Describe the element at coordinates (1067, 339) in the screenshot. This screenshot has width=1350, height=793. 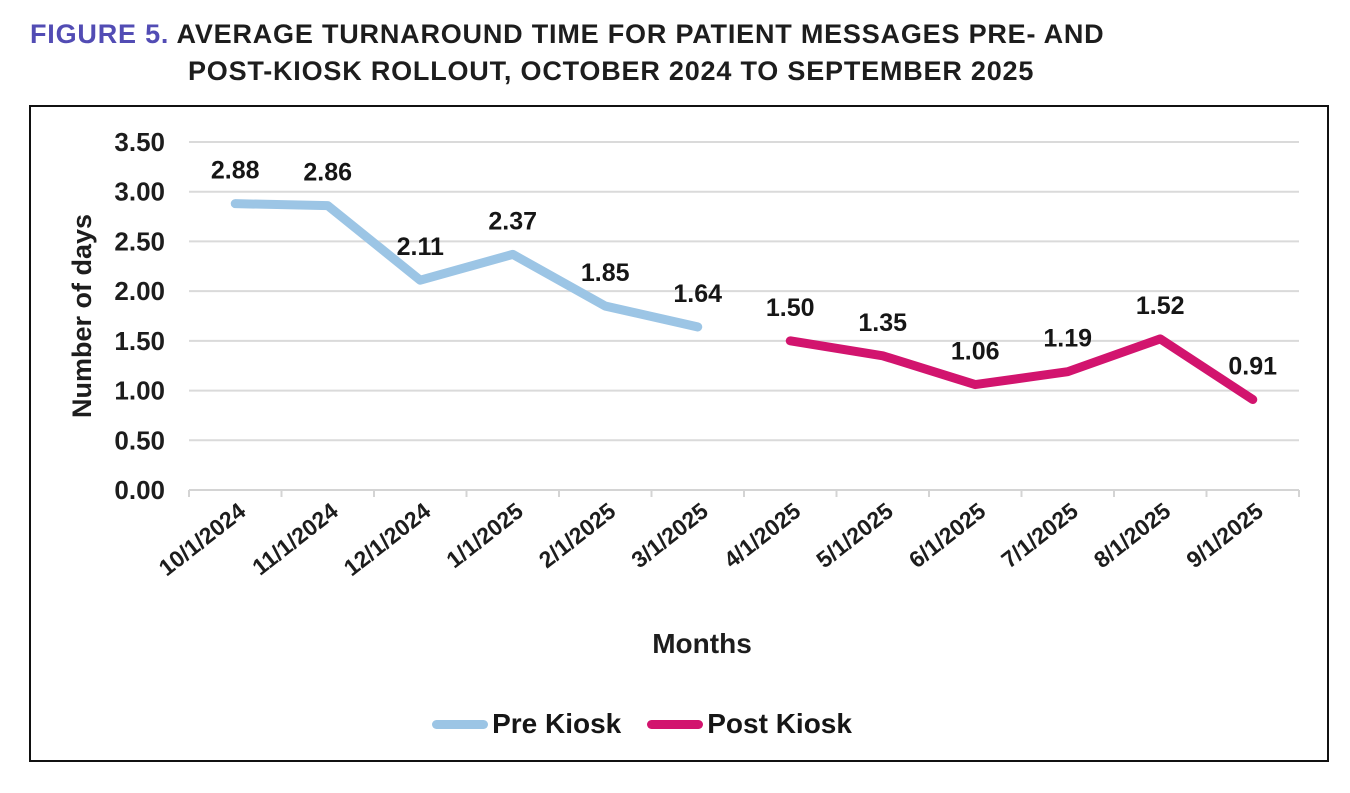
I see `data-label: 1.19` at that location.